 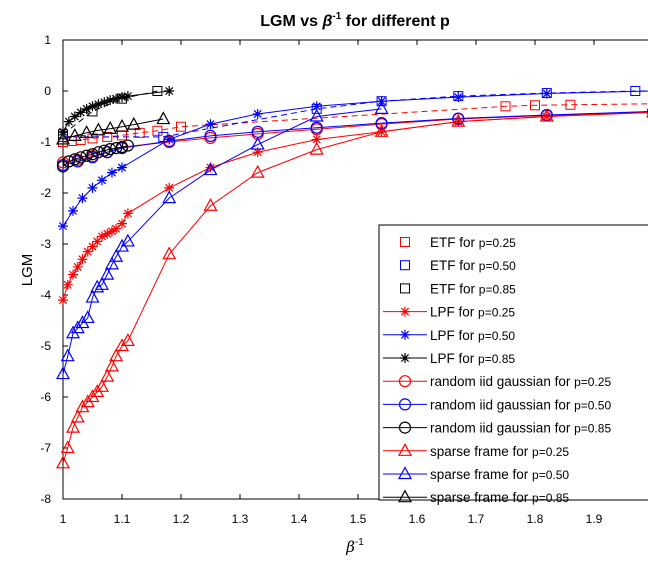 What do you see at coordinates (63, 519) in the screenshot?
I see `x-tick-label: 1` at bounding box center [63, 519].